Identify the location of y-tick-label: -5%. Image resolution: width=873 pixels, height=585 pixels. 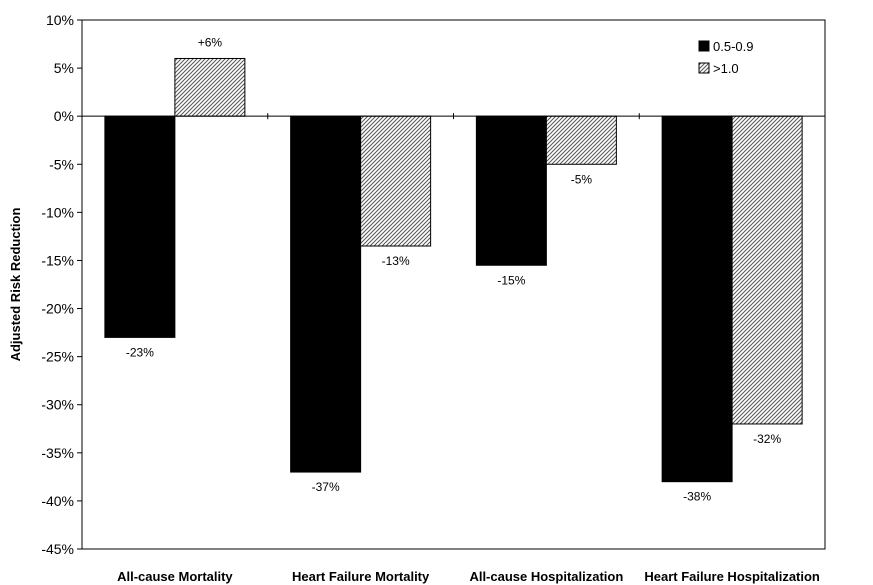
(61, 164).